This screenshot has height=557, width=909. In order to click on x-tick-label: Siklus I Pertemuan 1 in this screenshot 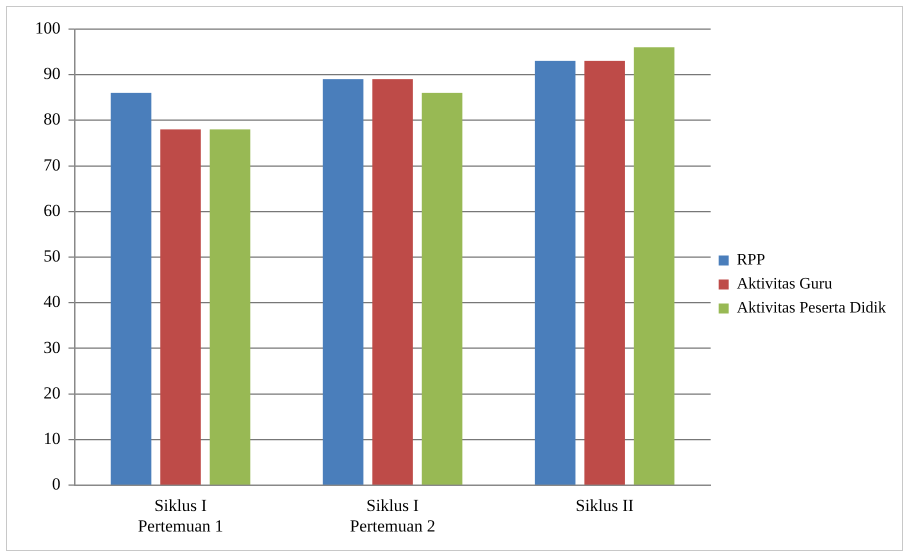, I will do `click(181, 516)`.